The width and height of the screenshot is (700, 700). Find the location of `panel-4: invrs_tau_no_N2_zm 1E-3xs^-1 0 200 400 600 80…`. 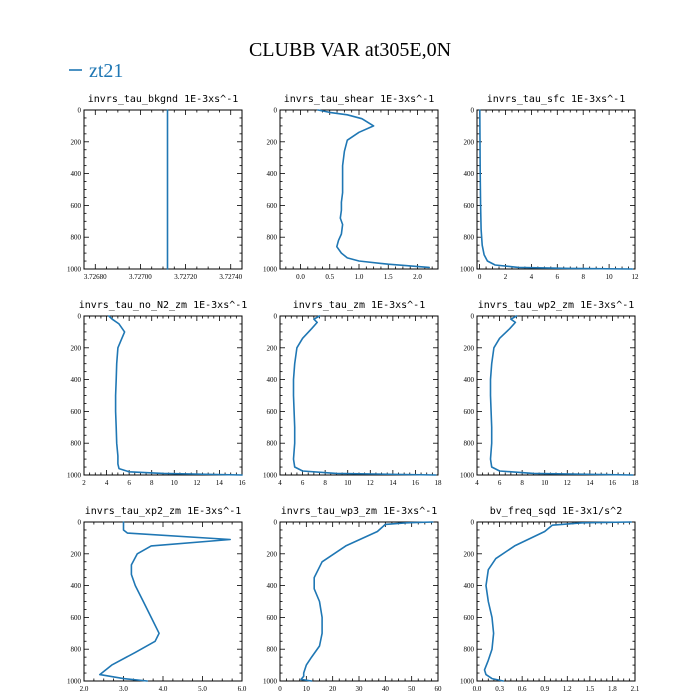

panel-4: invrs_tau_no_N2_zm 1E-3xs^-1 0 200 400 600 80… is located at coordinates (157, 393).